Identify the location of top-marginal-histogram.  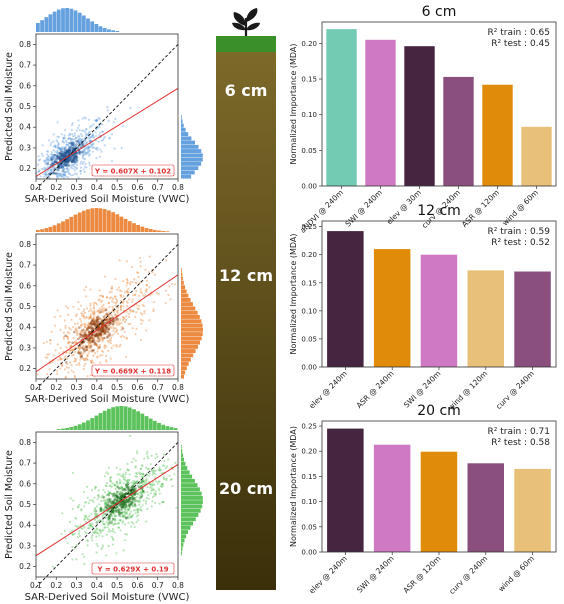
(103, 220).